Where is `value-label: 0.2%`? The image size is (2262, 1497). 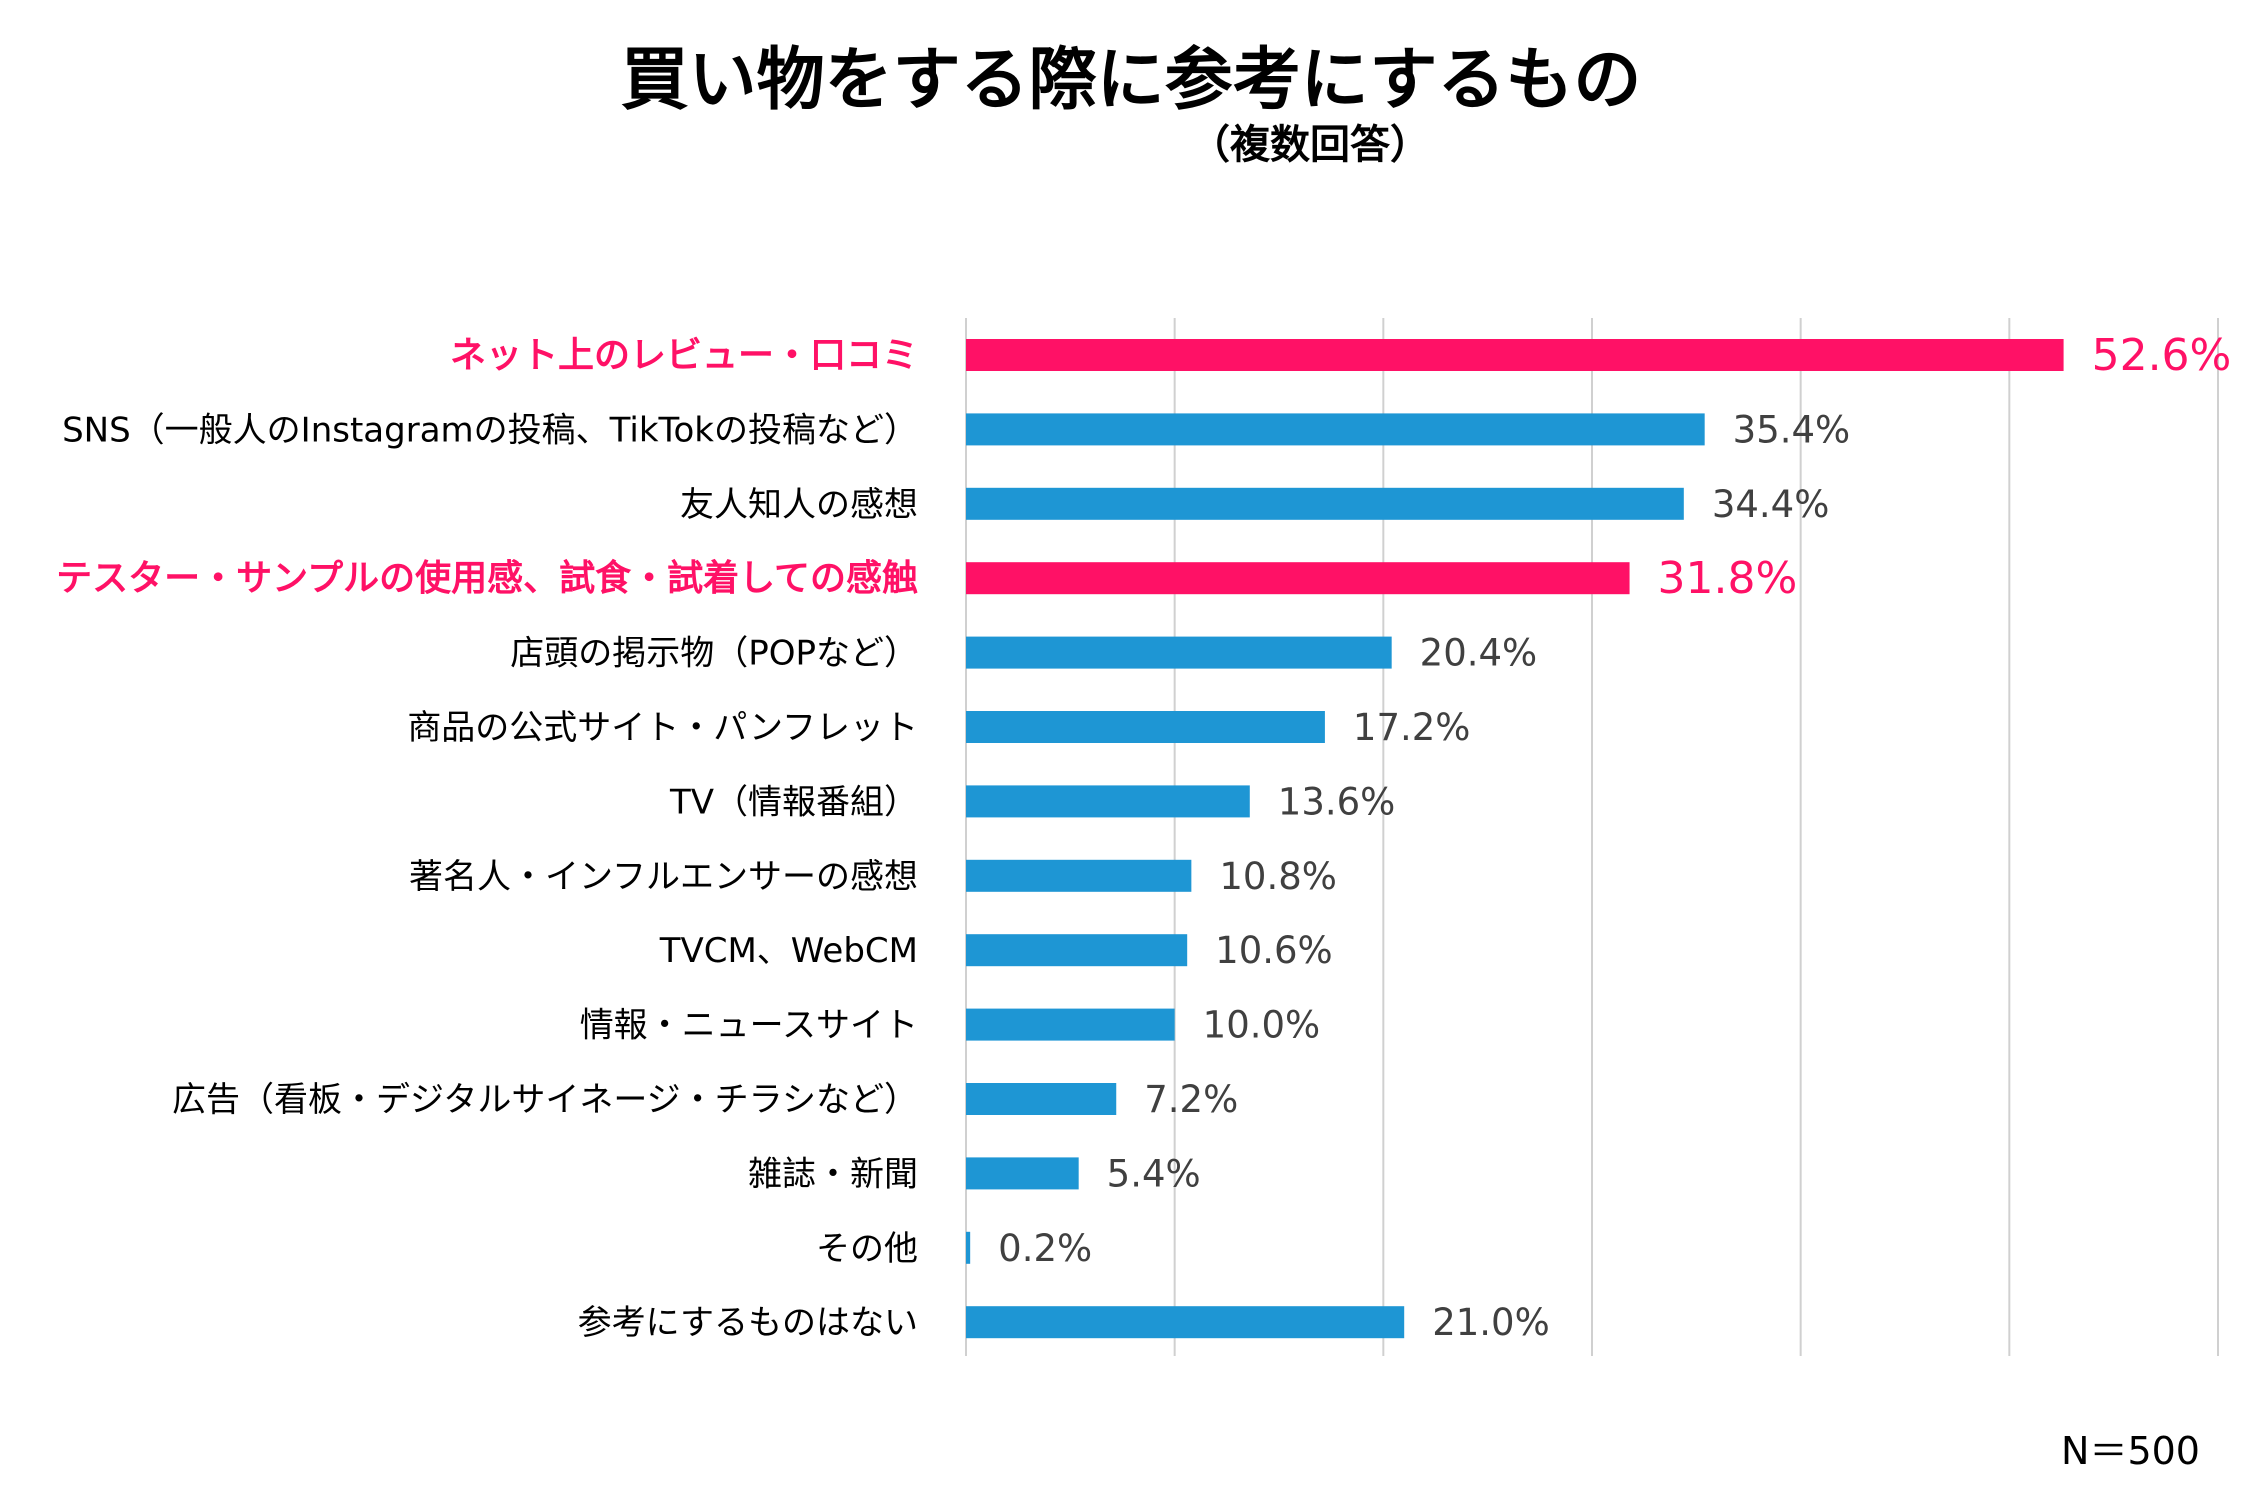 value-label: 0.2% is located at coordinates (1045, 1248).